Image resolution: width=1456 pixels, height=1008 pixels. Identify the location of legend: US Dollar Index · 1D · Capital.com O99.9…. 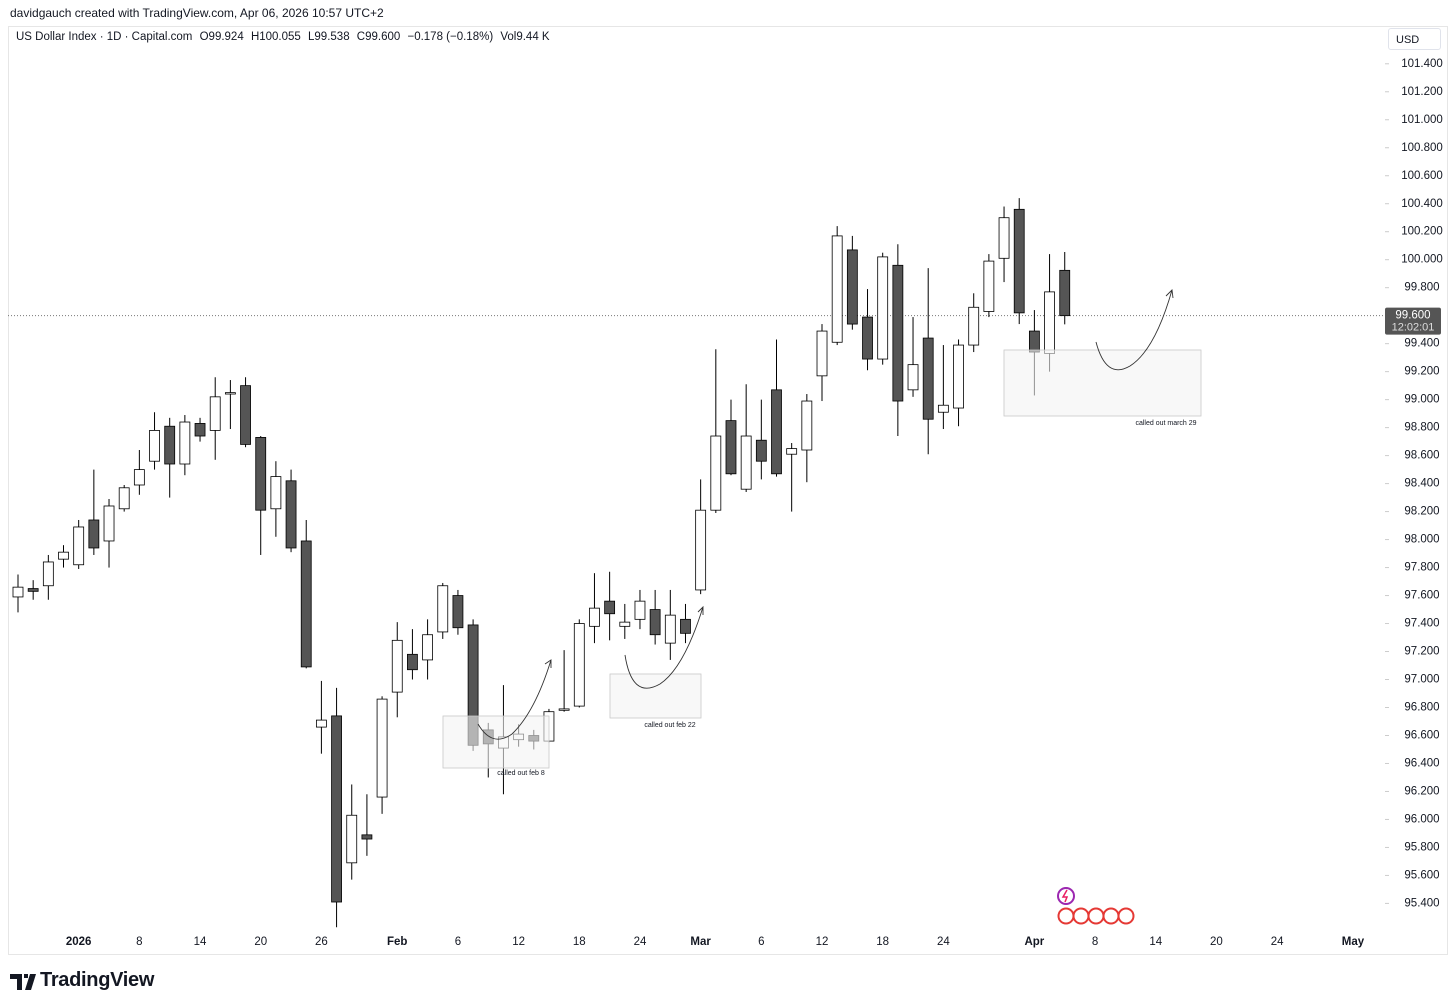
(285, 37).